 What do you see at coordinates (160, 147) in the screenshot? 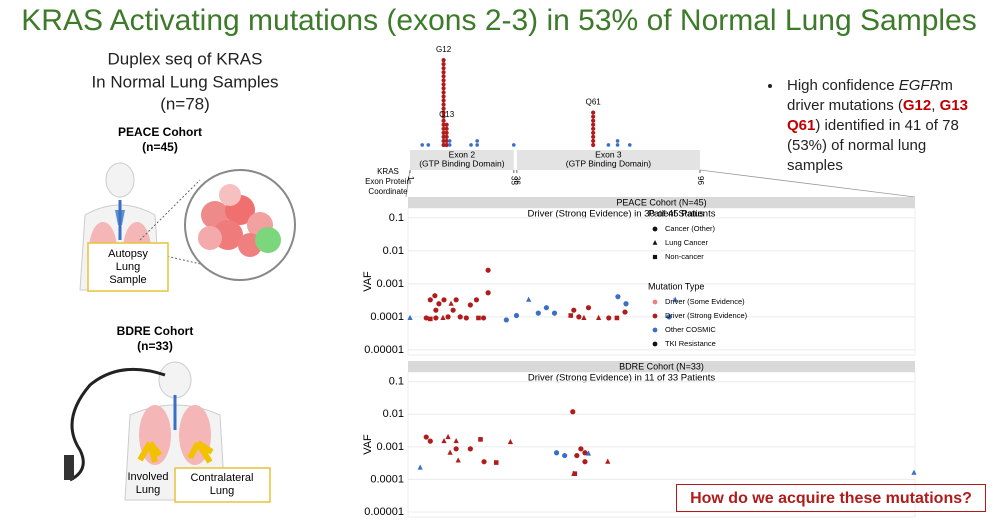
I see `cohort-n: (n=45)` at bounding box center [160, 147].